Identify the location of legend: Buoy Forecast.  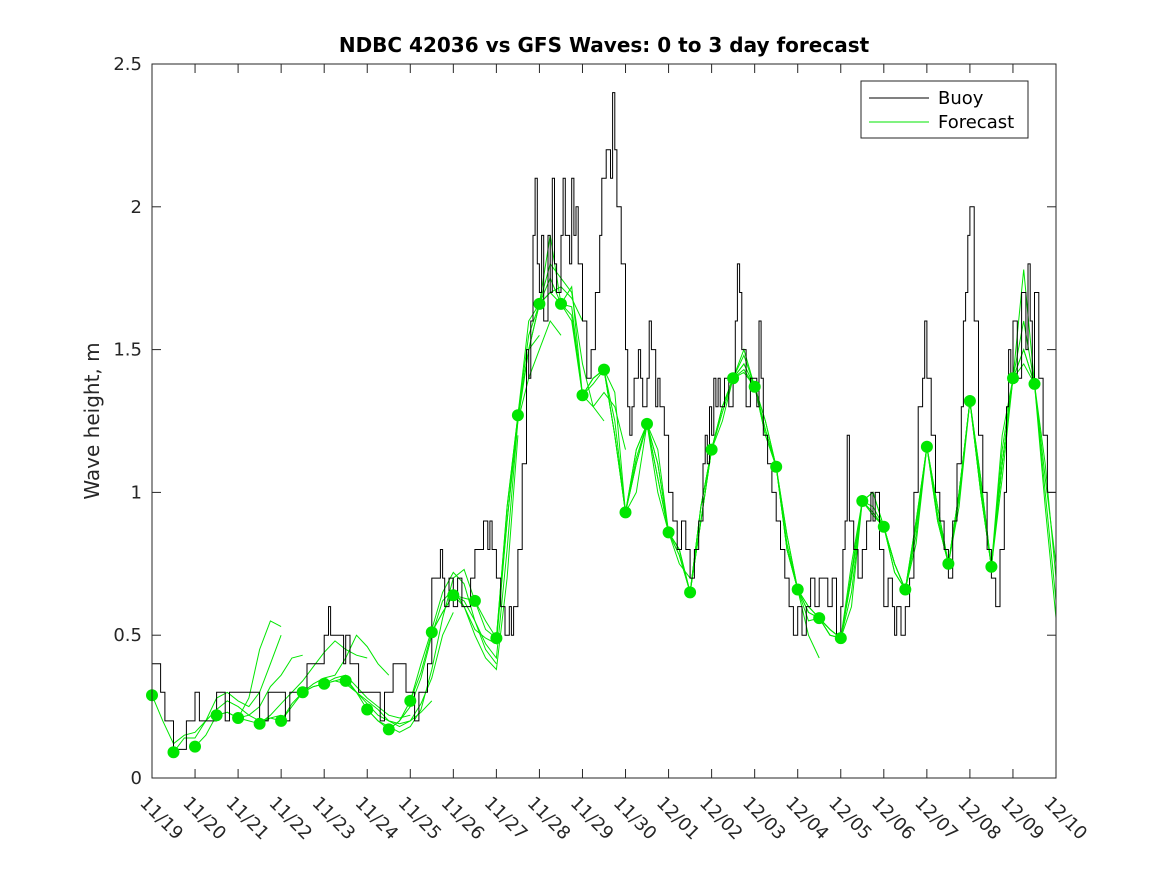
(944, 109).